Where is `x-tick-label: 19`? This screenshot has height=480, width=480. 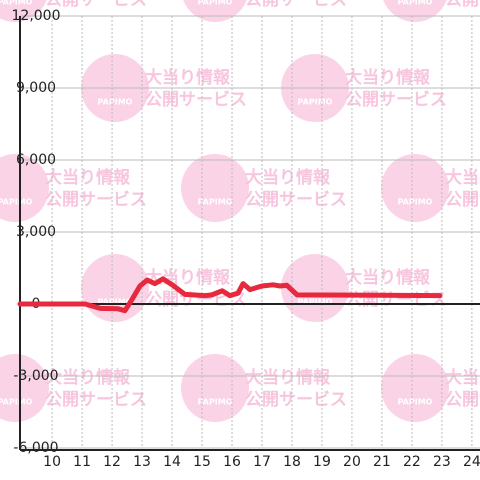
x-tick-label: 19 is located at coordinates (322, 462).